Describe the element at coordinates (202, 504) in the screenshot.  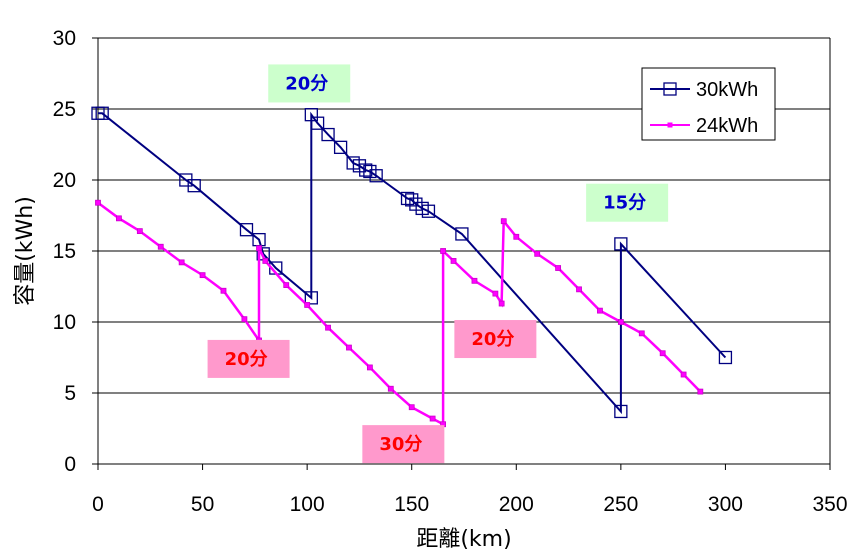
I see `x-tick-label: 50` at that location.